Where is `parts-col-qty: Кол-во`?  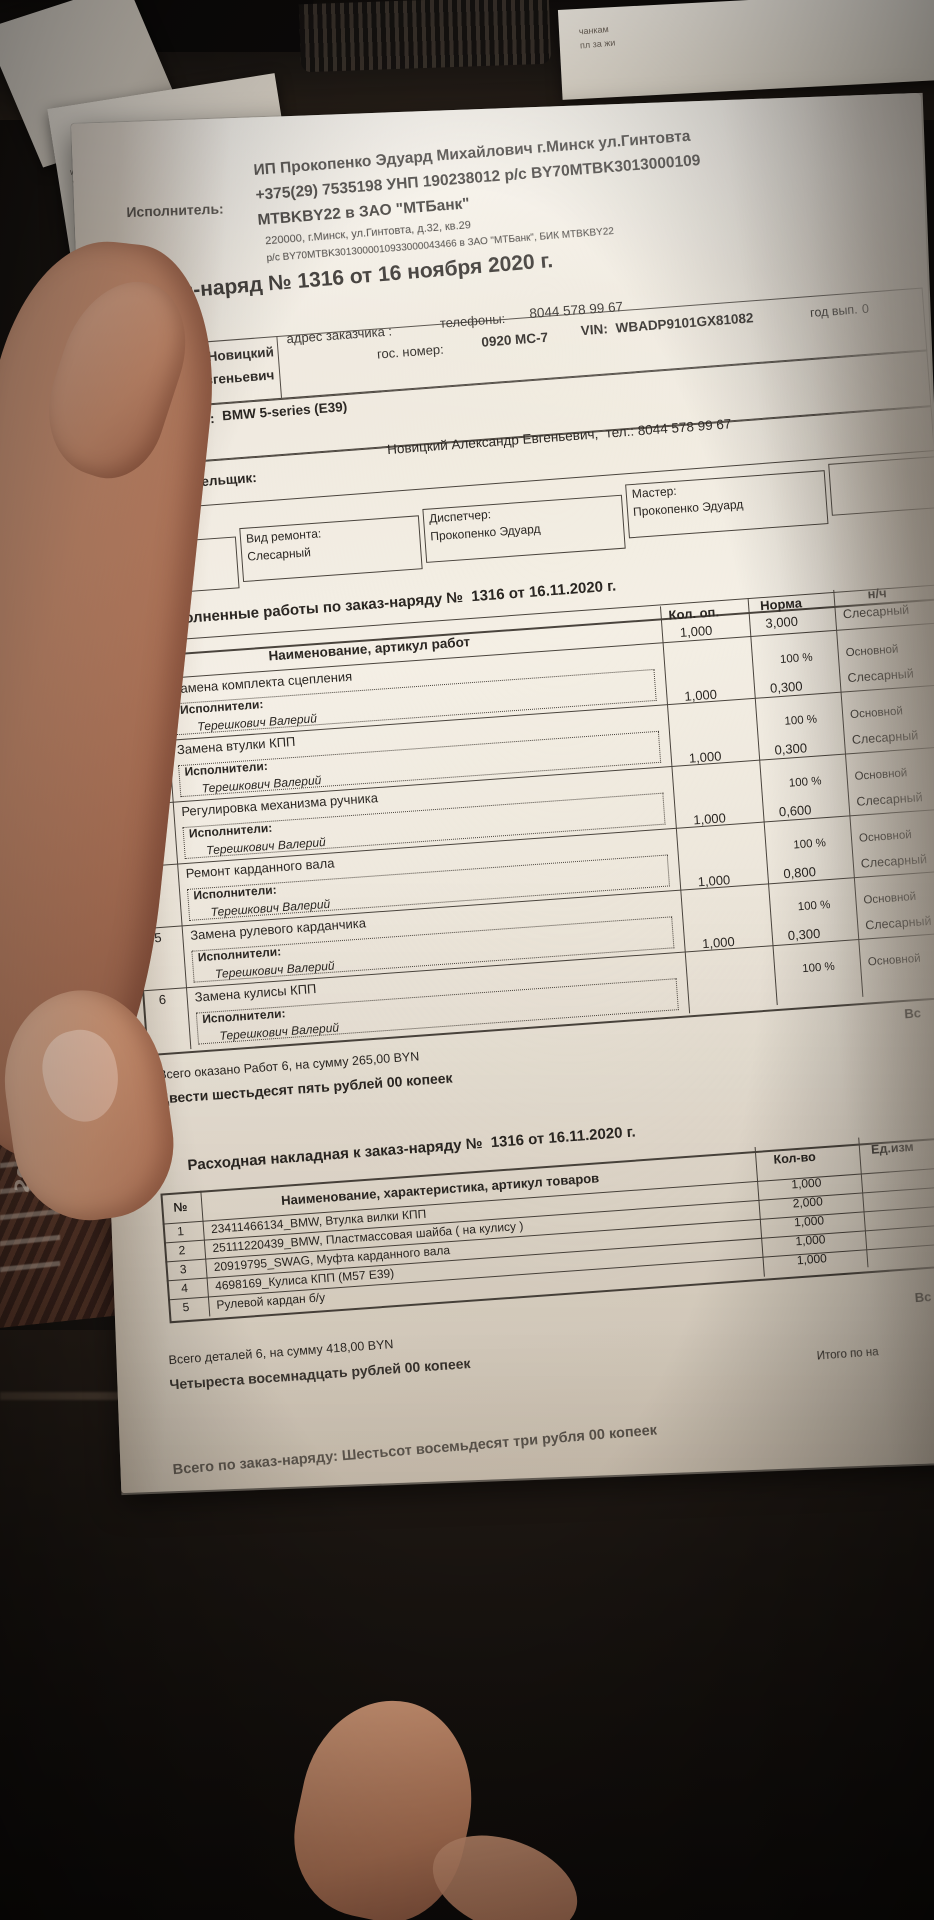
parts-col-qty: Кол-во is located at coordinates (795, 1158).